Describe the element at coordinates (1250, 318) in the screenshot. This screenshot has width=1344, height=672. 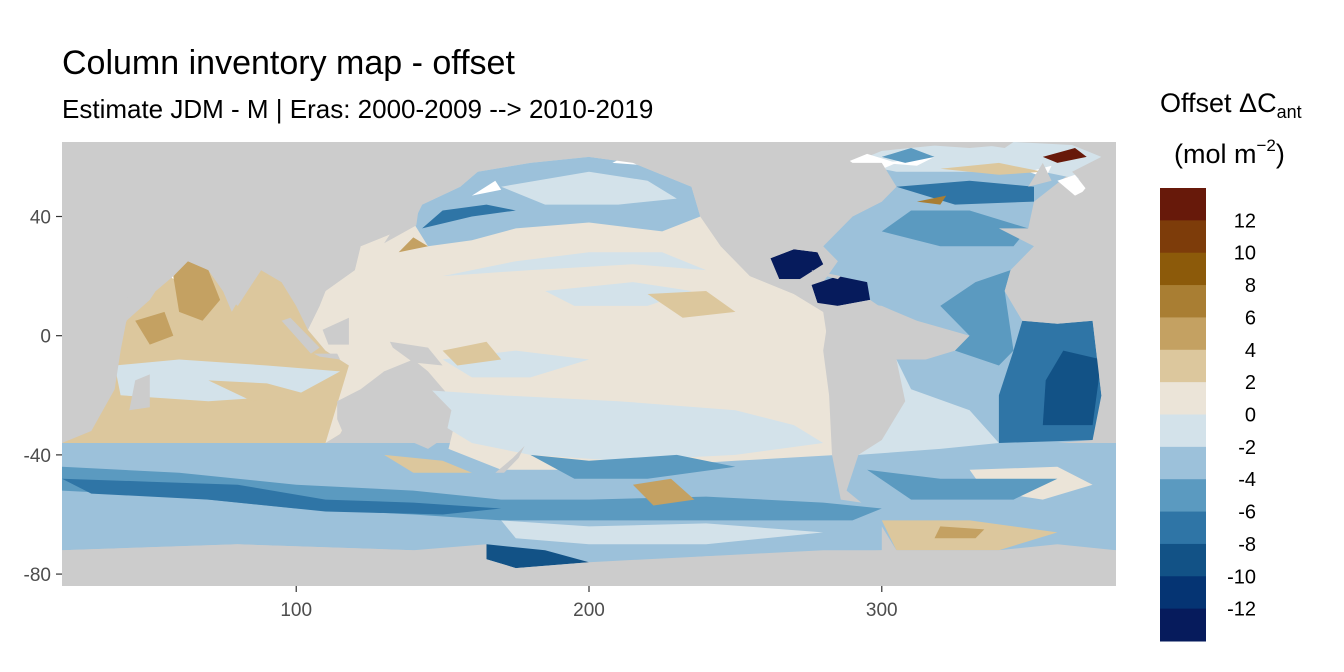
I see `legend-label: 6` at that location.